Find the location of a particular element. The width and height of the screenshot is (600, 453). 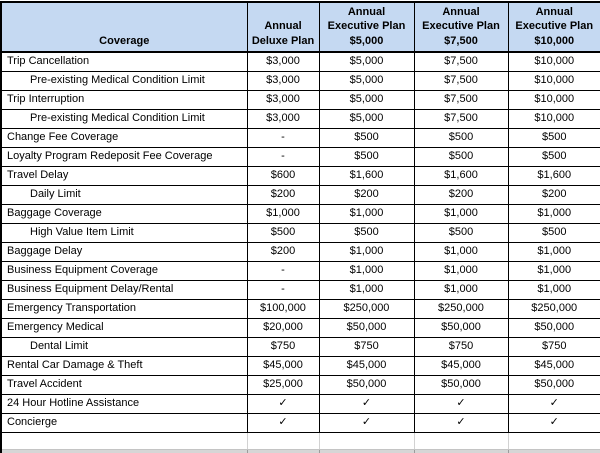

policy-cost-label: Policy Cost is located at coordinates (124, 450).